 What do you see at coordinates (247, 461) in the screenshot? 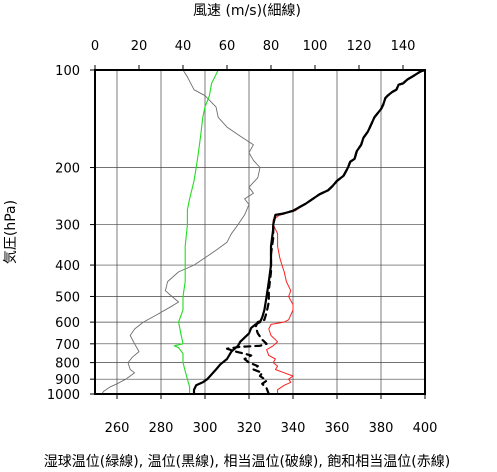
I see `bottom-axis-title: 湿球温位(緑線), 温位(黒線), 相当温位(破線), 飽和相当温位(赤線)` at bounding box center [247, 461].